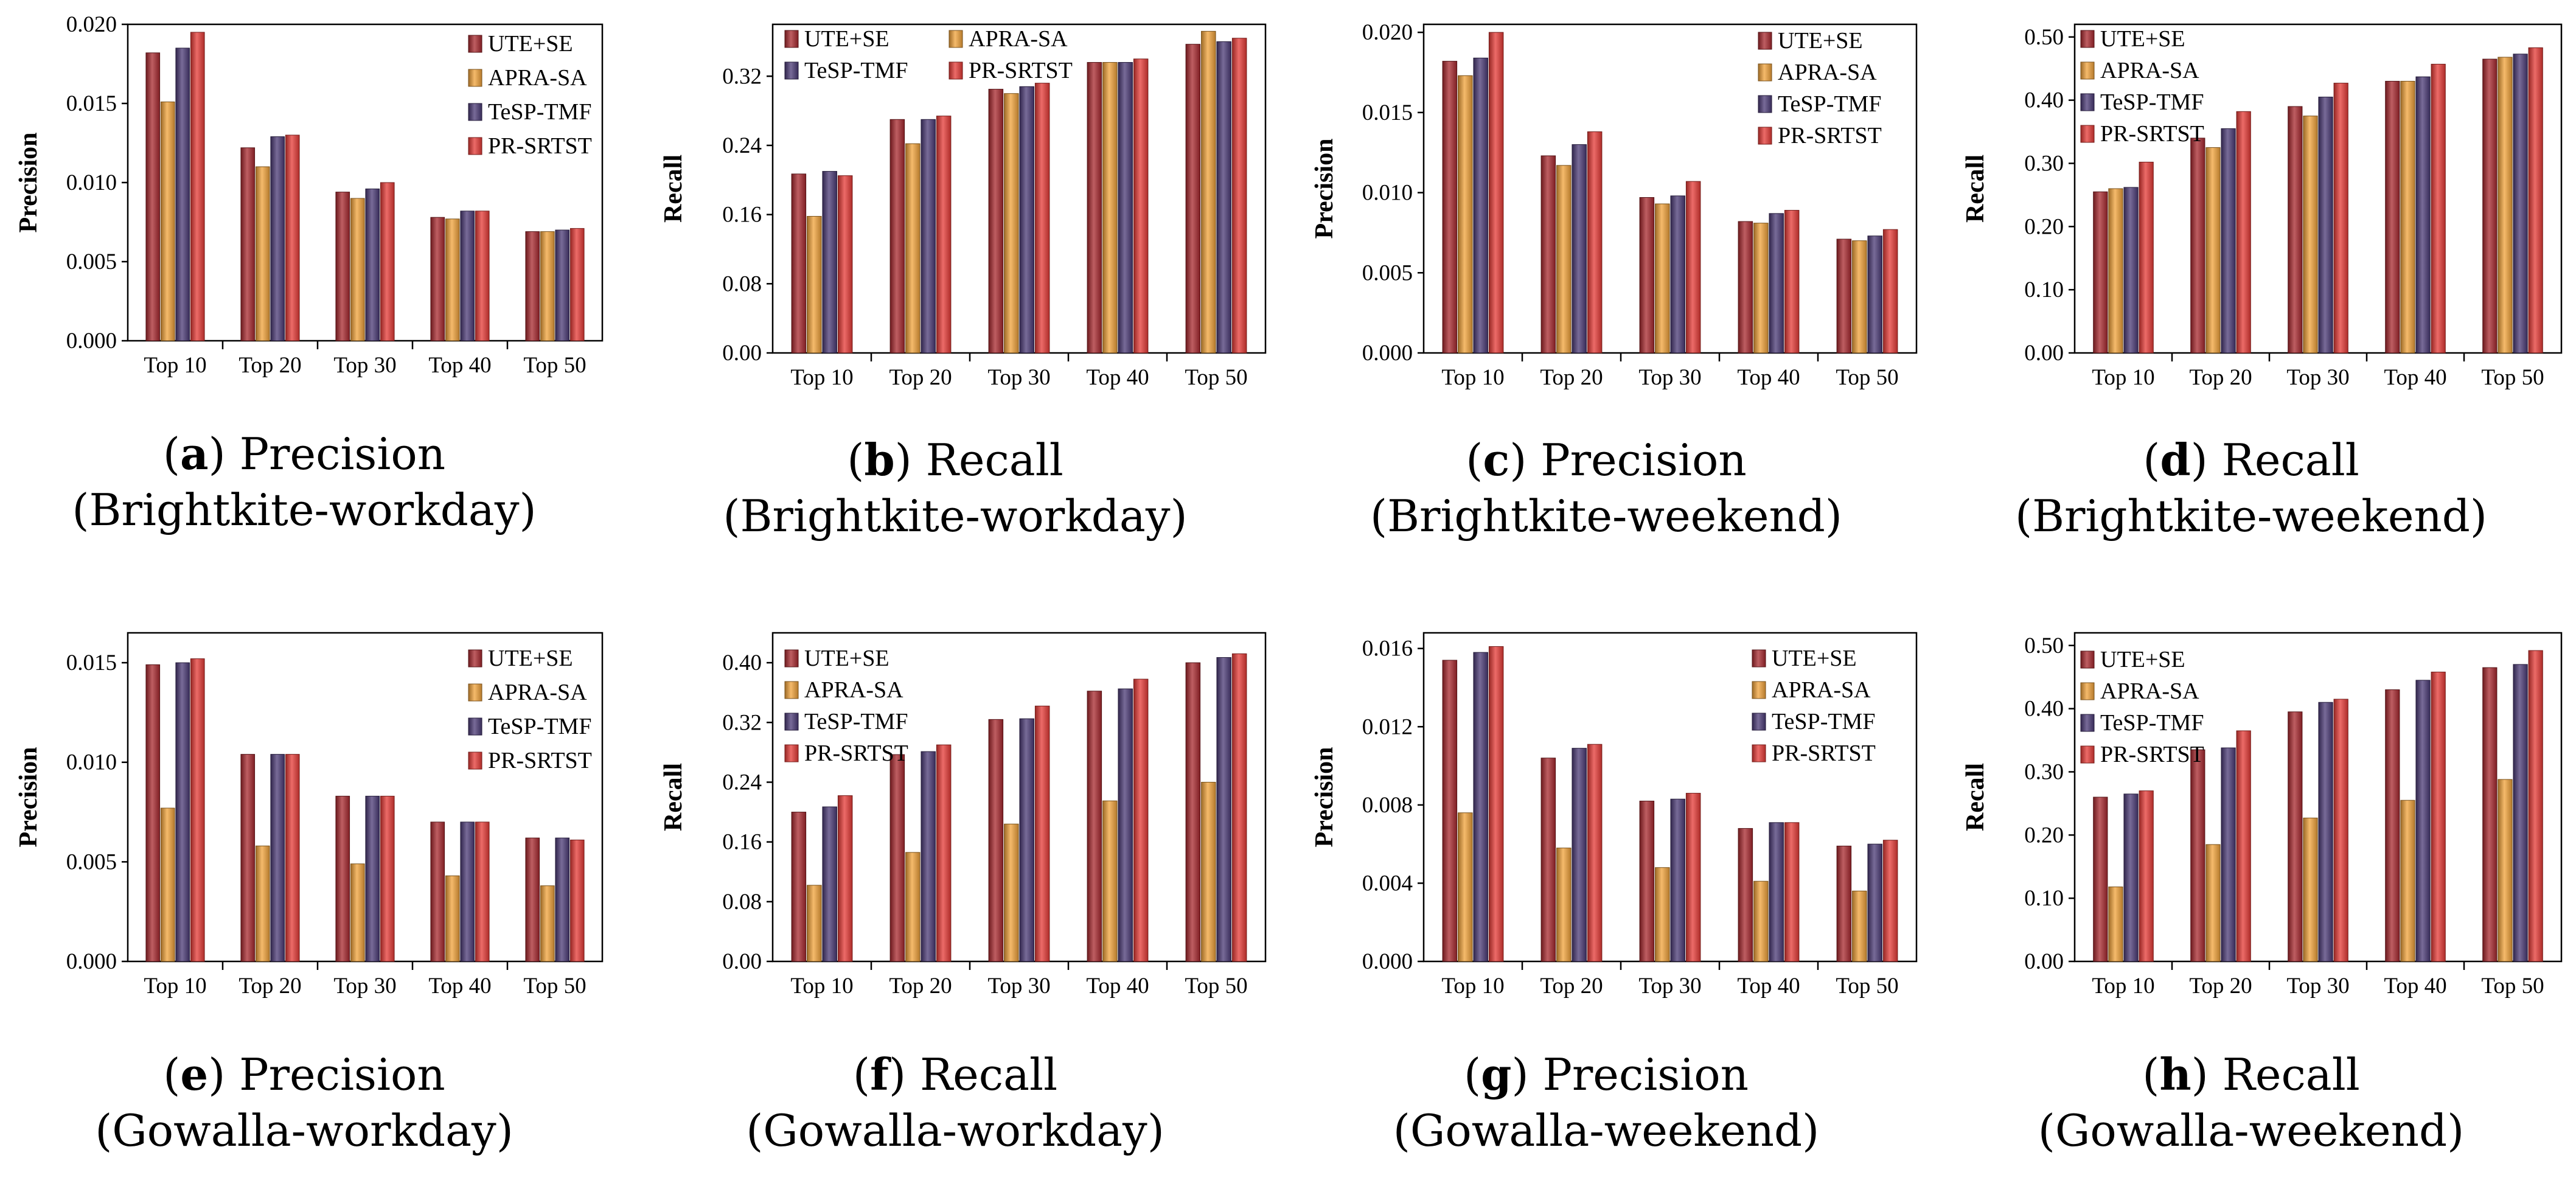 The width and height of the screenshot is (2576, 1189). What do you see at coordinates (1324, 797) in the screenshot?
I see `y-axis-label: Precision` at bounding box center [1324, 797].